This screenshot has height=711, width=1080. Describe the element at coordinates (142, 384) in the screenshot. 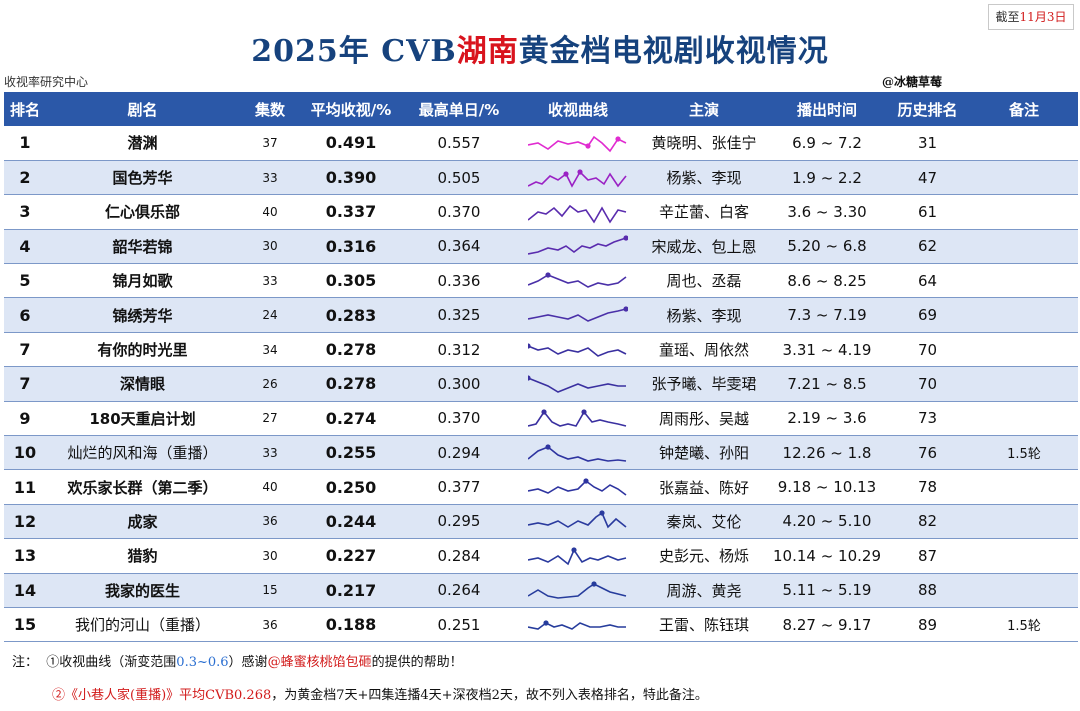

I see `drama-name-cell: 深情眼` at that location.